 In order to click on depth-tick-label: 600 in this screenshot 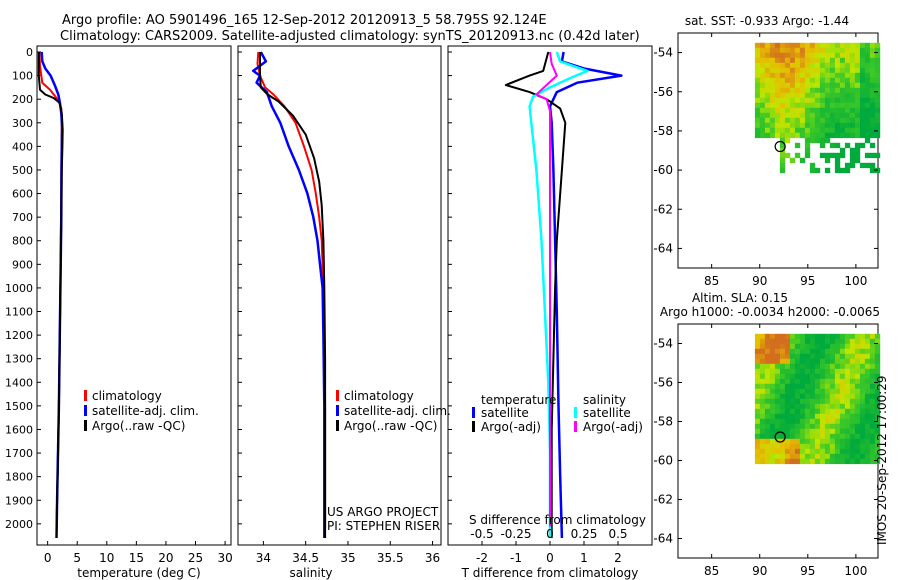, I will do `click(22, 194)`.